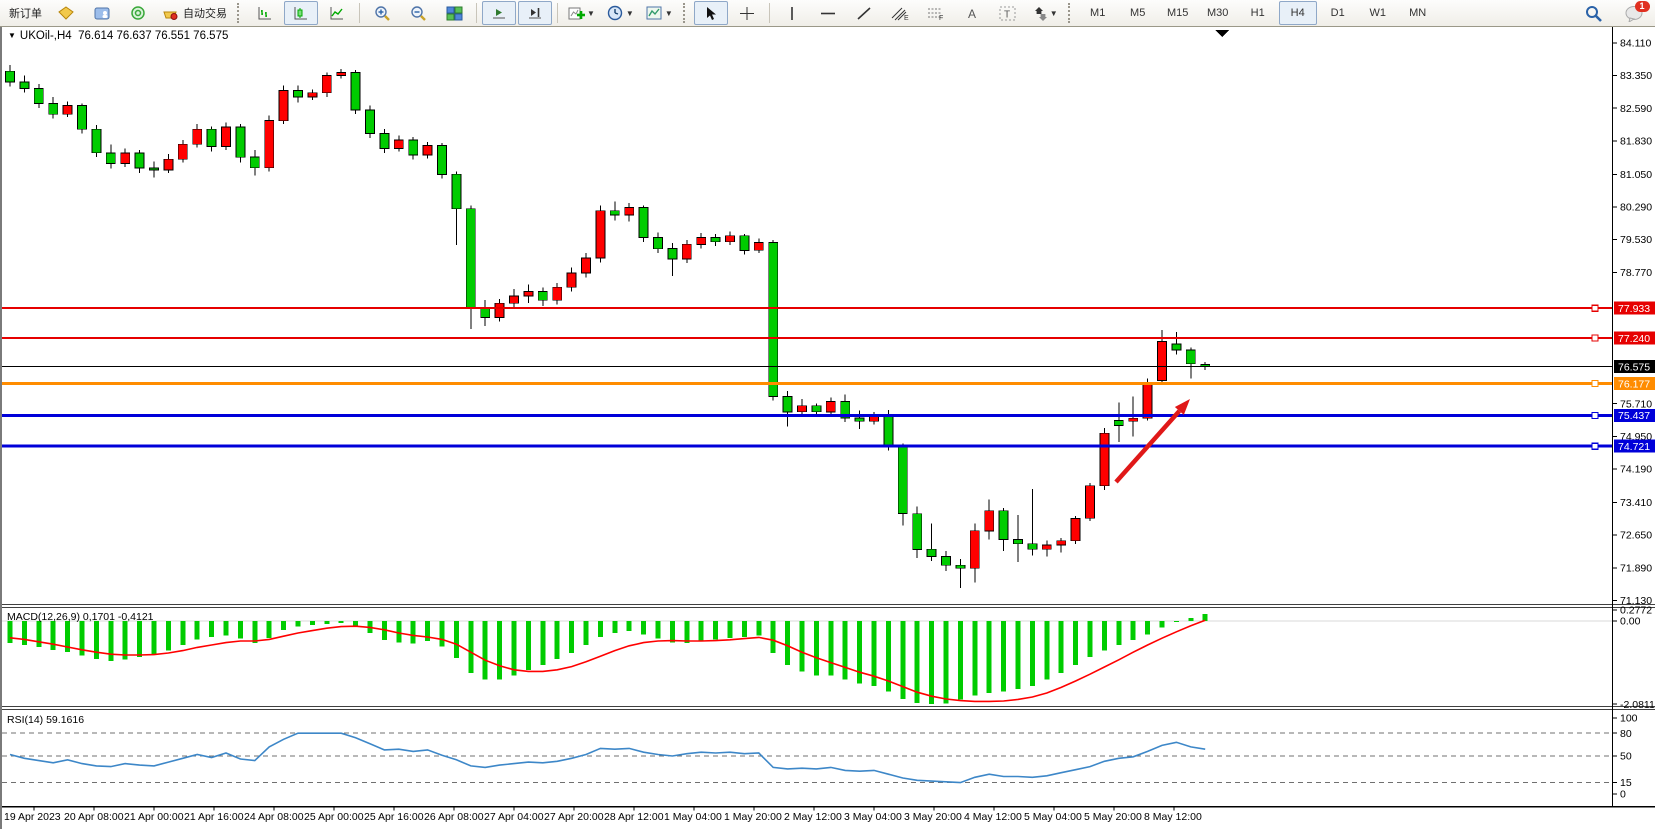 This screenshot has height=829, width=1655. I want to click on svg-text: 25 Apr 00:00, so click(334, 817).